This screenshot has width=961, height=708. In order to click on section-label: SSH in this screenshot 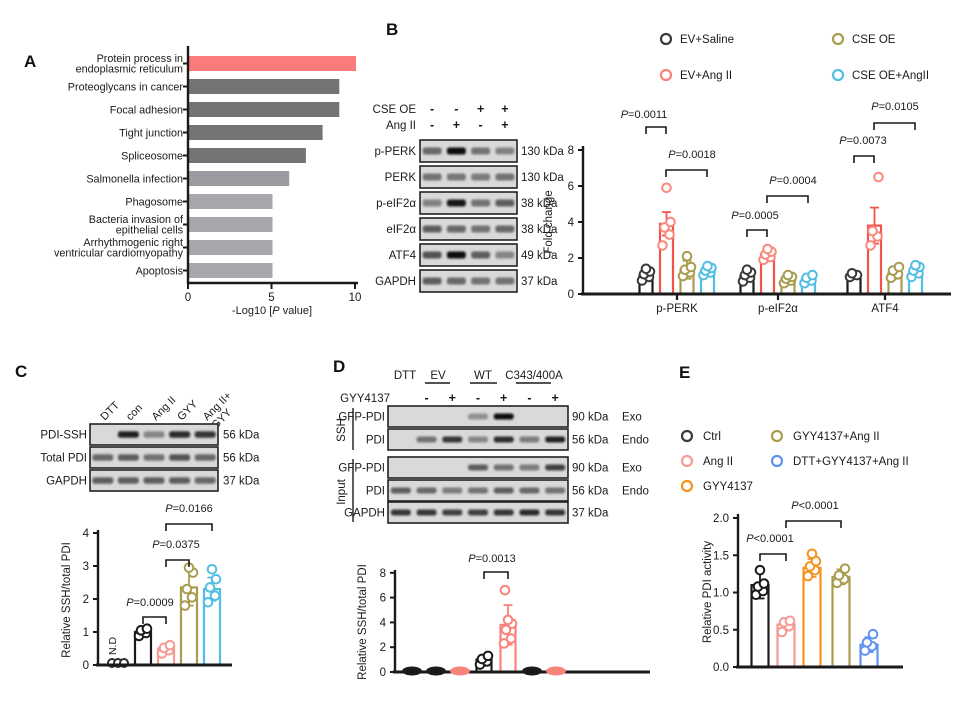, I will do `click(342, 430)`.